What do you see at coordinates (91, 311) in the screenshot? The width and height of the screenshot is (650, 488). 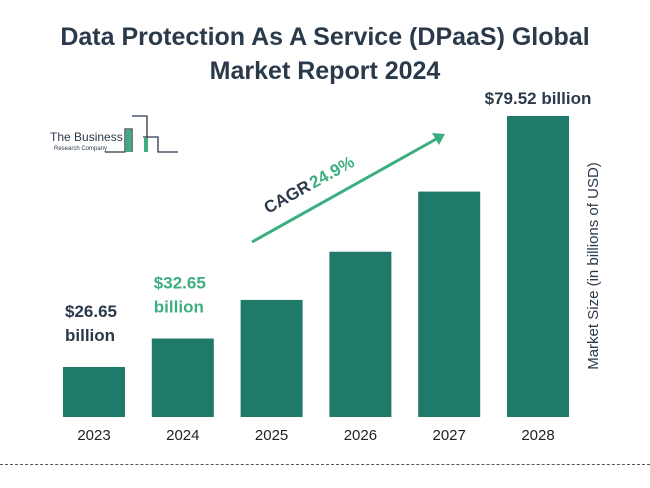 I see `data-label-2023-line1: $26.65` at bounding box center [91, 311].